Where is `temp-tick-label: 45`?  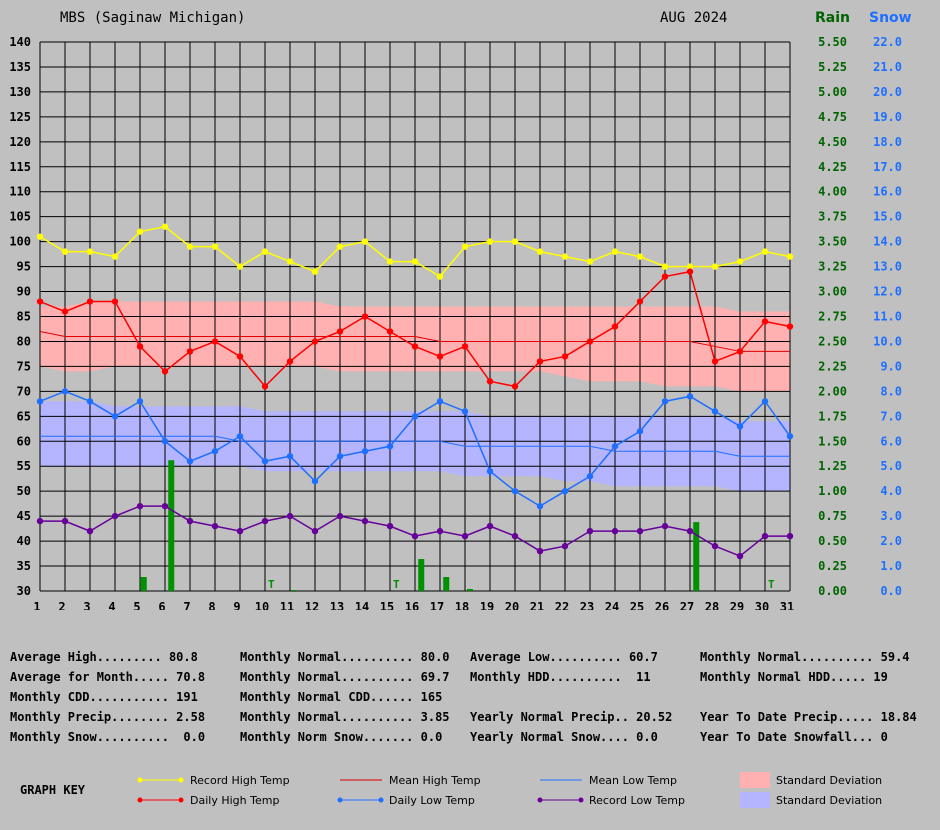 temp-tick-label: 45 is located at coordinates (24, 516).